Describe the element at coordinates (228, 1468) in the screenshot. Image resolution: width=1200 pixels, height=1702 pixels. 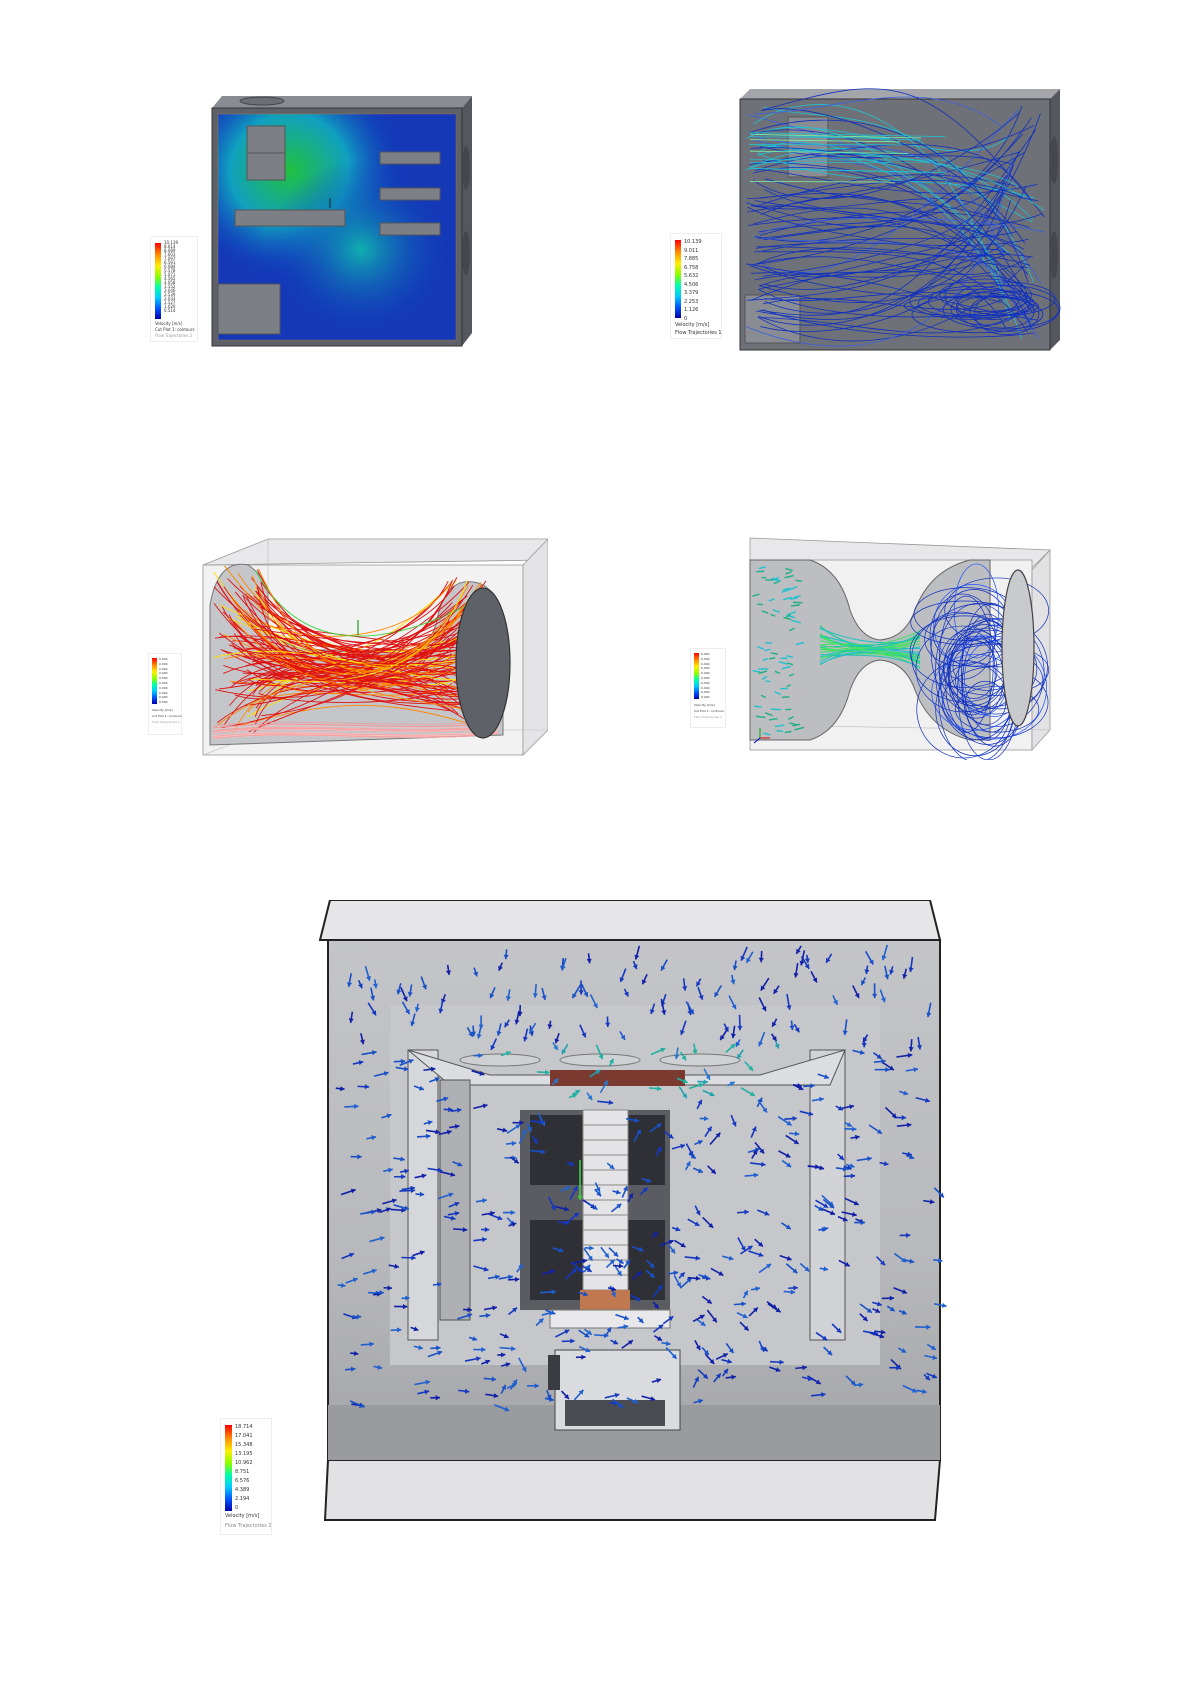
I see `legend-colorbar` at that location.